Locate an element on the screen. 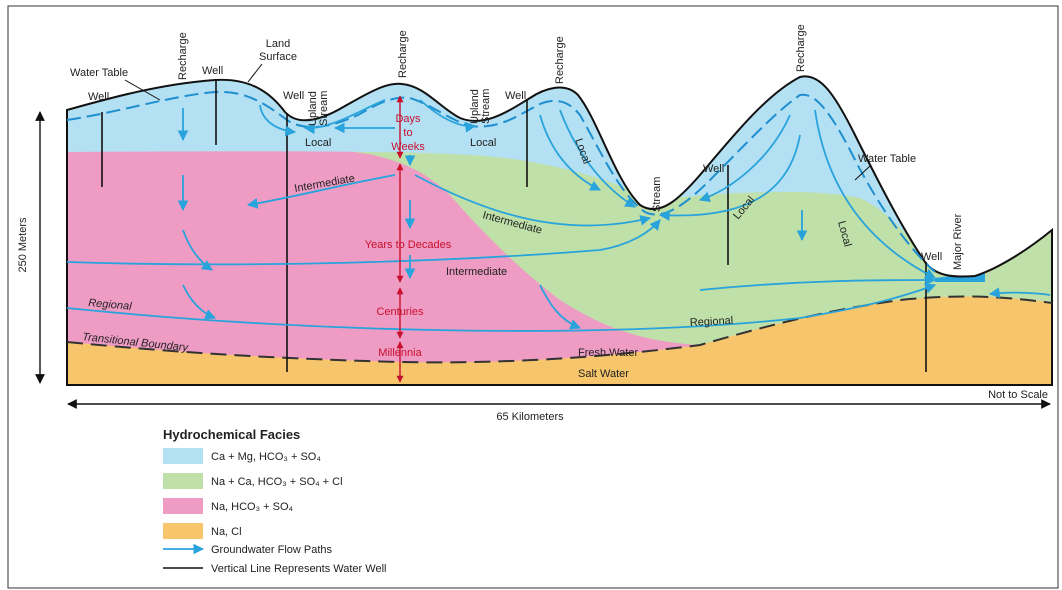  label: Salt Water is located at coordinates (603, 374).